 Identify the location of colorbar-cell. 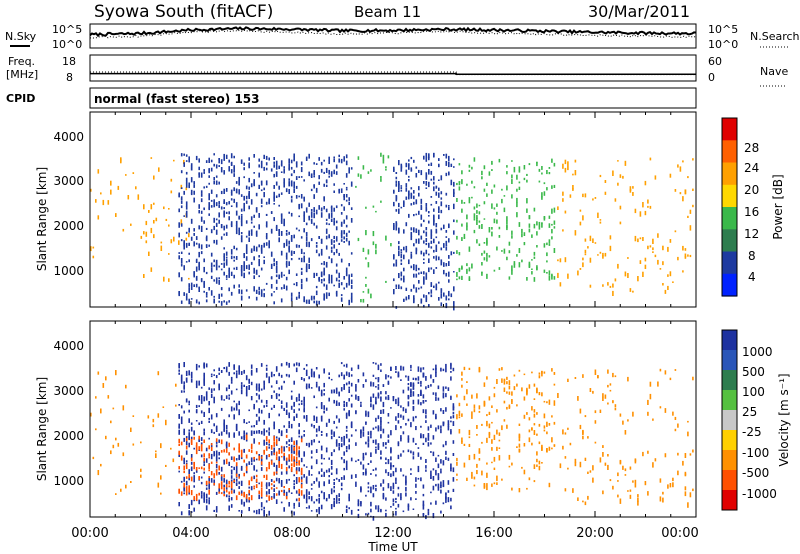
(729, 480).